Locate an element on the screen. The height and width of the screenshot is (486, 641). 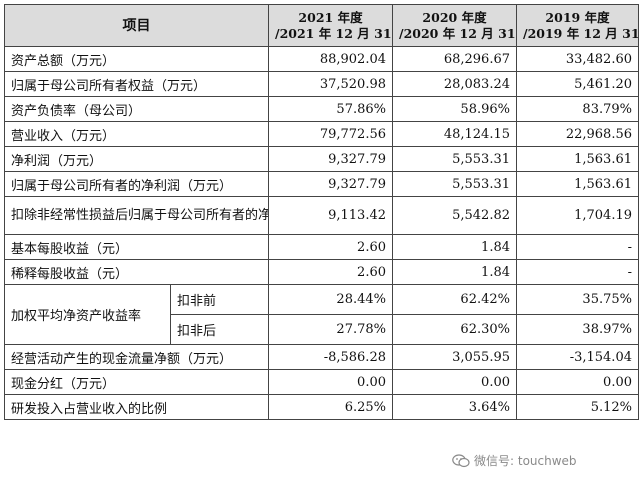
value-2021: 37,520.98 is located at coordinates (330, 84).